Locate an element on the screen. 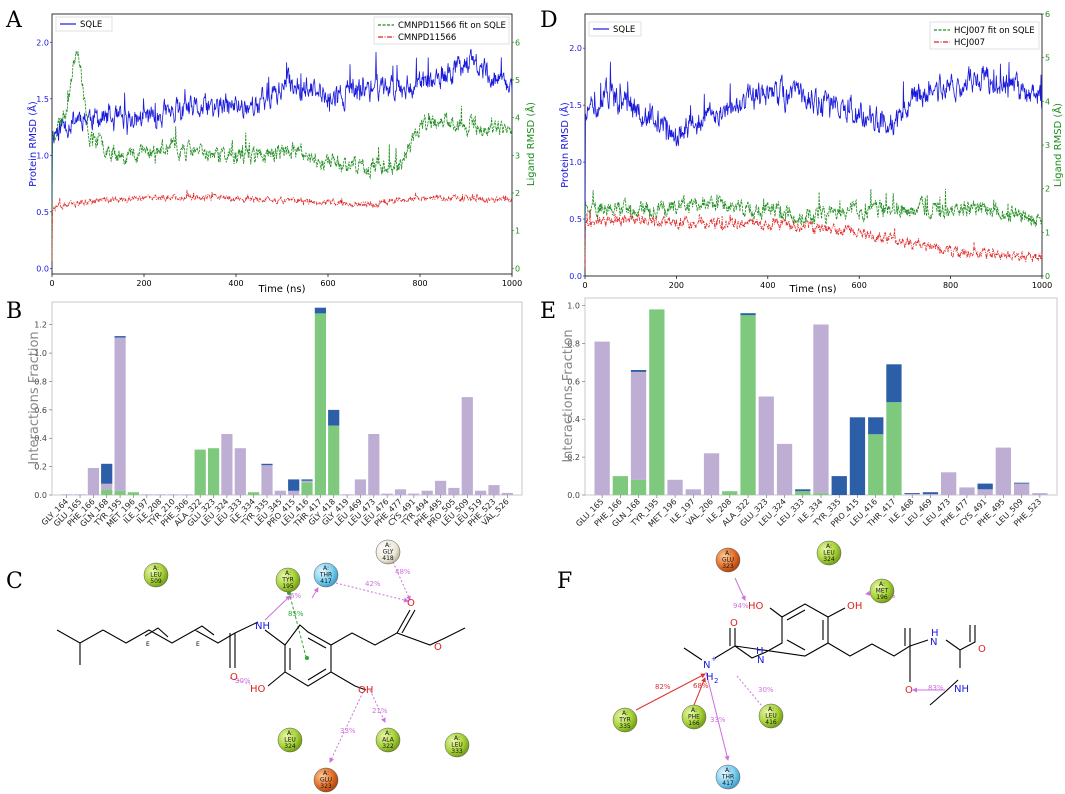 The height and width of the screenshot is (794, 1065). residue-label: 324 is located at coordinates (290, 746).